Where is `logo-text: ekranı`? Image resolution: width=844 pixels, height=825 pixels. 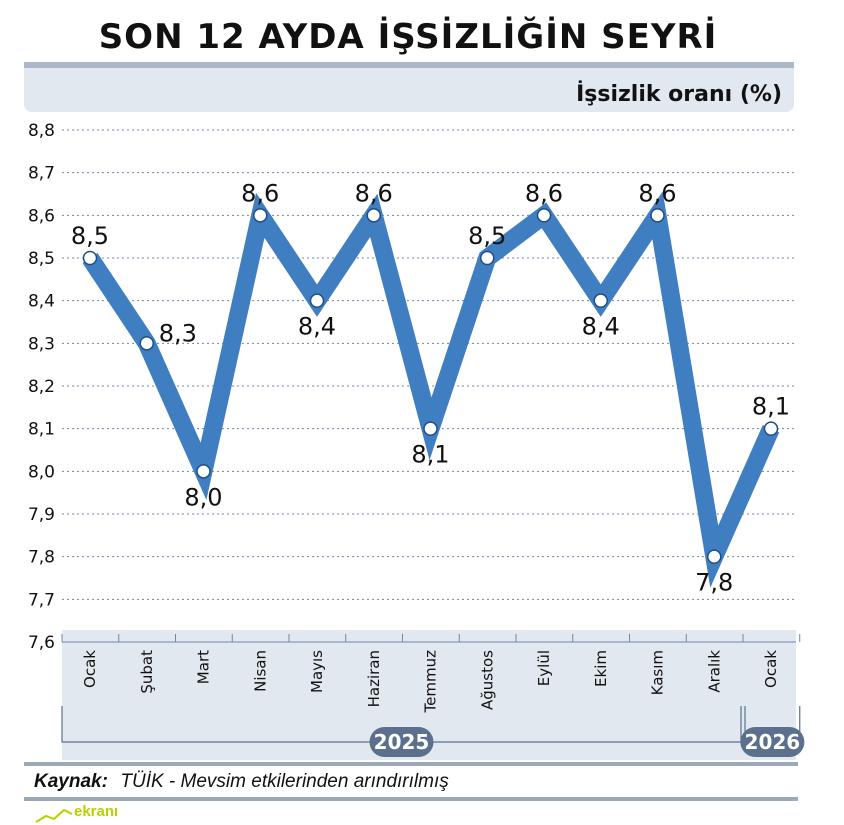 logo-text: ekranı is located at coordinates (96, 811).